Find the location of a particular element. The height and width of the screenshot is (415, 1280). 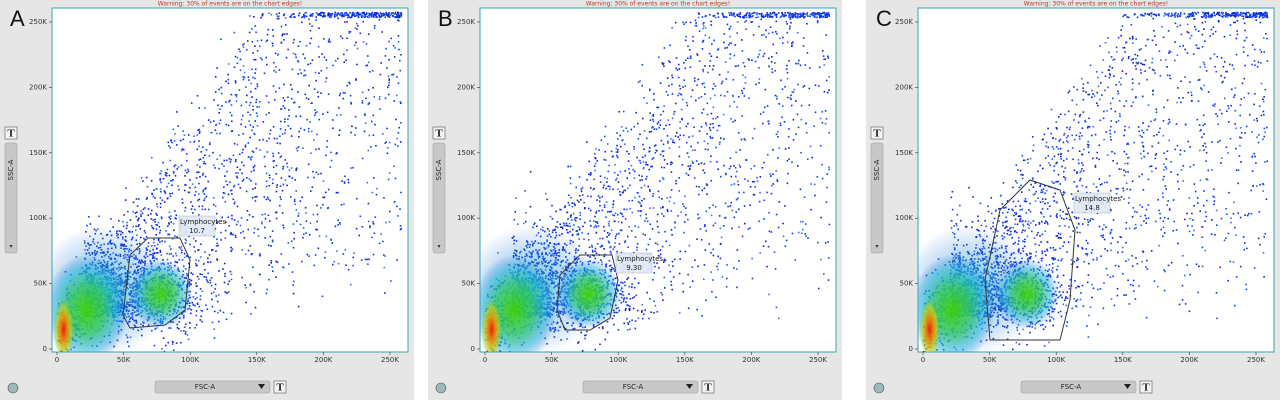

y-param-select is located at coordinates (11, 198).